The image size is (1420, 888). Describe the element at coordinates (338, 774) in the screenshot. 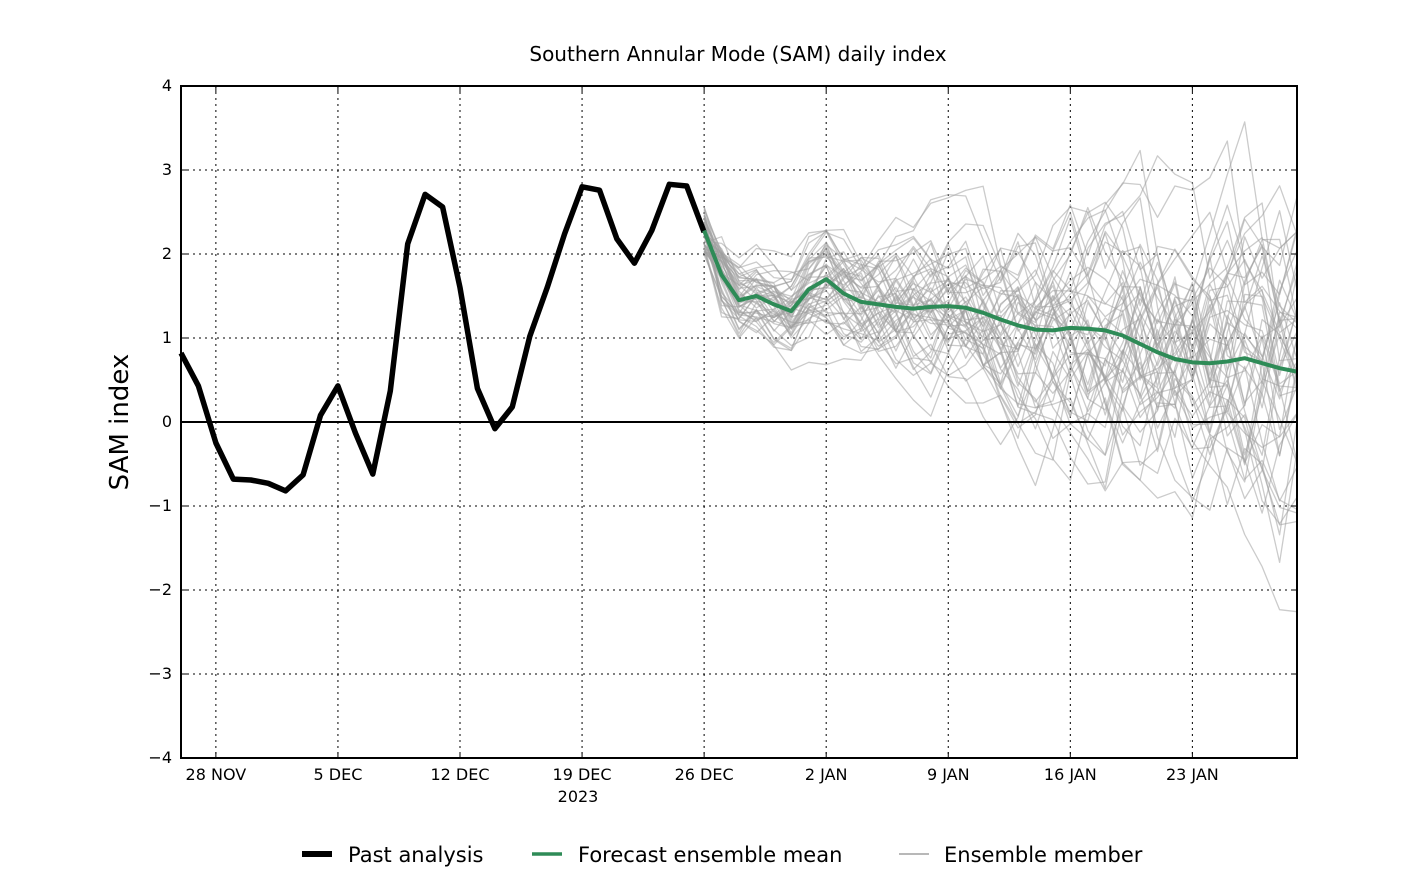

I see `x-tick-label: 5 DEC` at that location.